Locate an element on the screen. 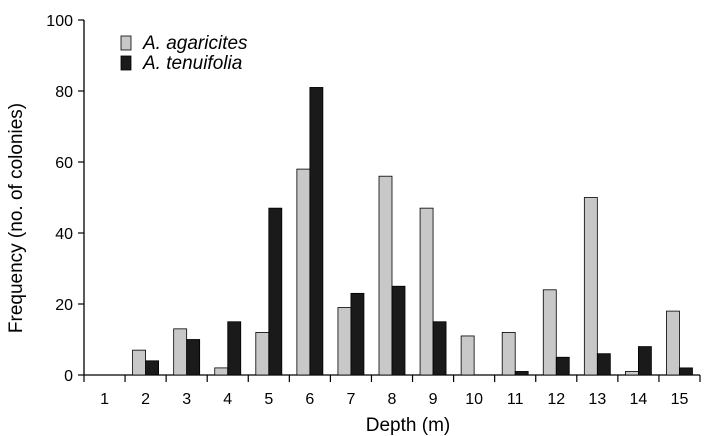  y-tick-label: 40 is located at coordinates (64, 234).